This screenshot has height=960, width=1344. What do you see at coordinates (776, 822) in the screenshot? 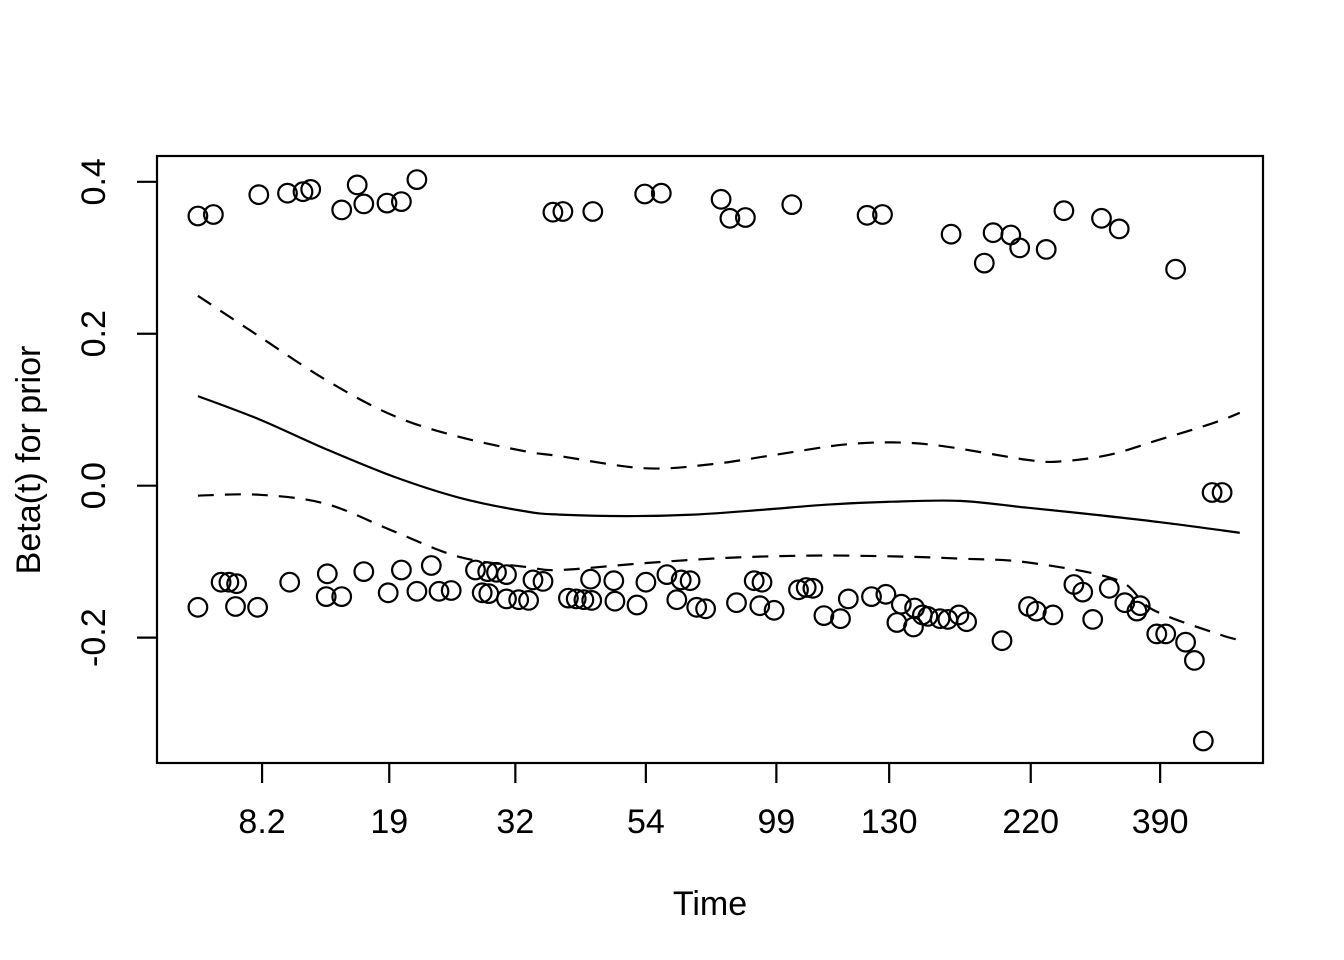
I see `x-tick-label: 99` at bounding box center [776, 822].